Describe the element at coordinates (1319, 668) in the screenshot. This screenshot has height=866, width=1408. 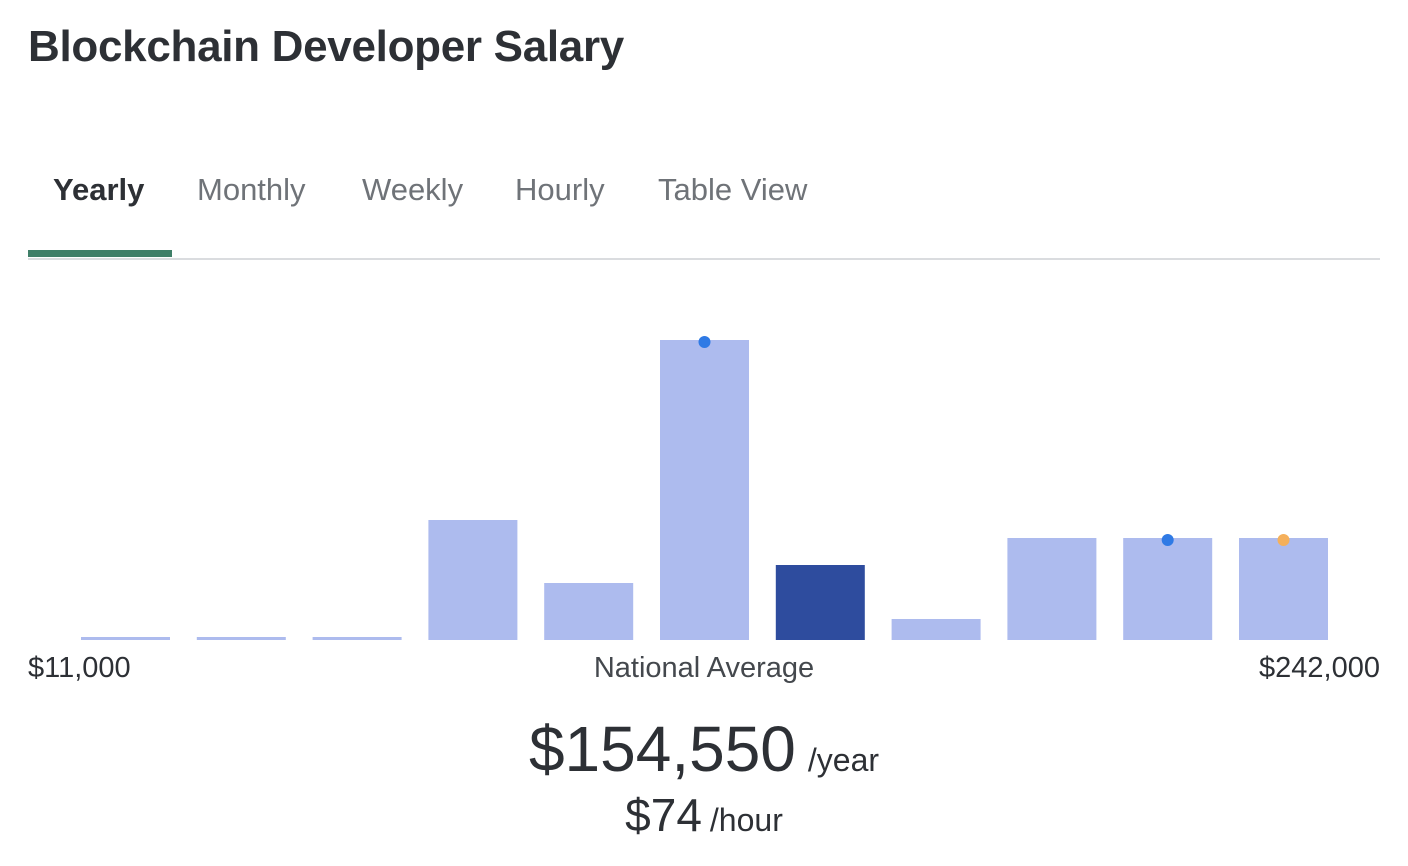
I see `range-max-label: $242,000` at that location.